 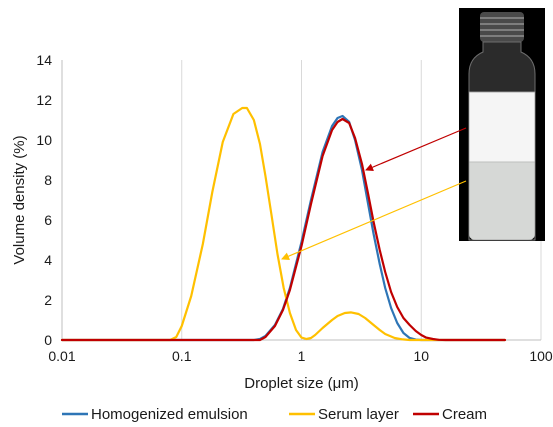 What do you see at coordinates (44, 100) in the screenshot?
I see `y-tick-label: 12` at bounding box center [44, 100].